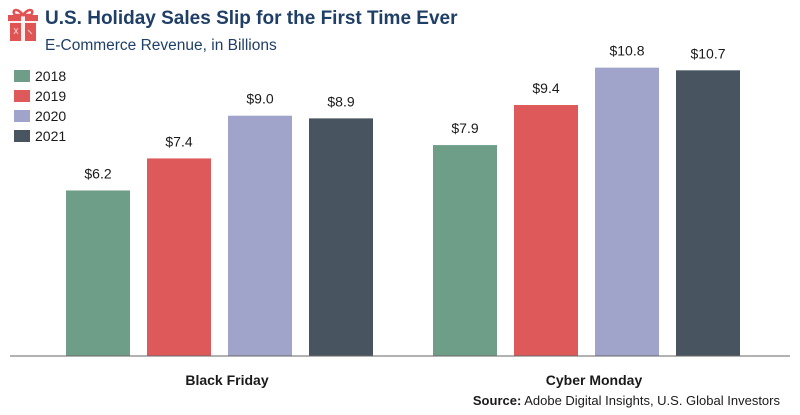  What do you see at coordinates (594, 380) in the screenshot?
I see `category-label-cyber-monday: Cyber Monday` at bounding box center [594, 380].